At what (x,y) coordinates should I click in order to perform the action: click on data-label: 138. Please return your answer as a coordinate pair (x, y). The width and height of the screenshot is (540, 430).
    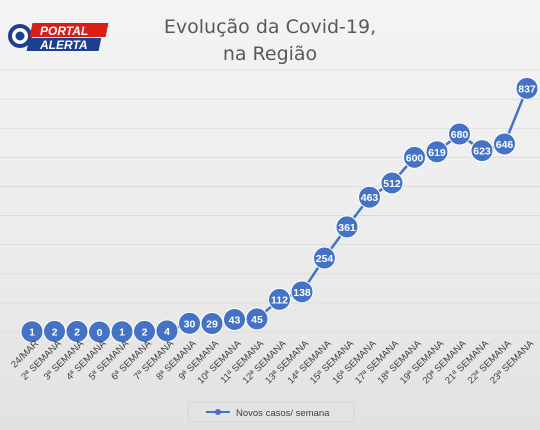
    Looking at the image, I should click on (302, 293).